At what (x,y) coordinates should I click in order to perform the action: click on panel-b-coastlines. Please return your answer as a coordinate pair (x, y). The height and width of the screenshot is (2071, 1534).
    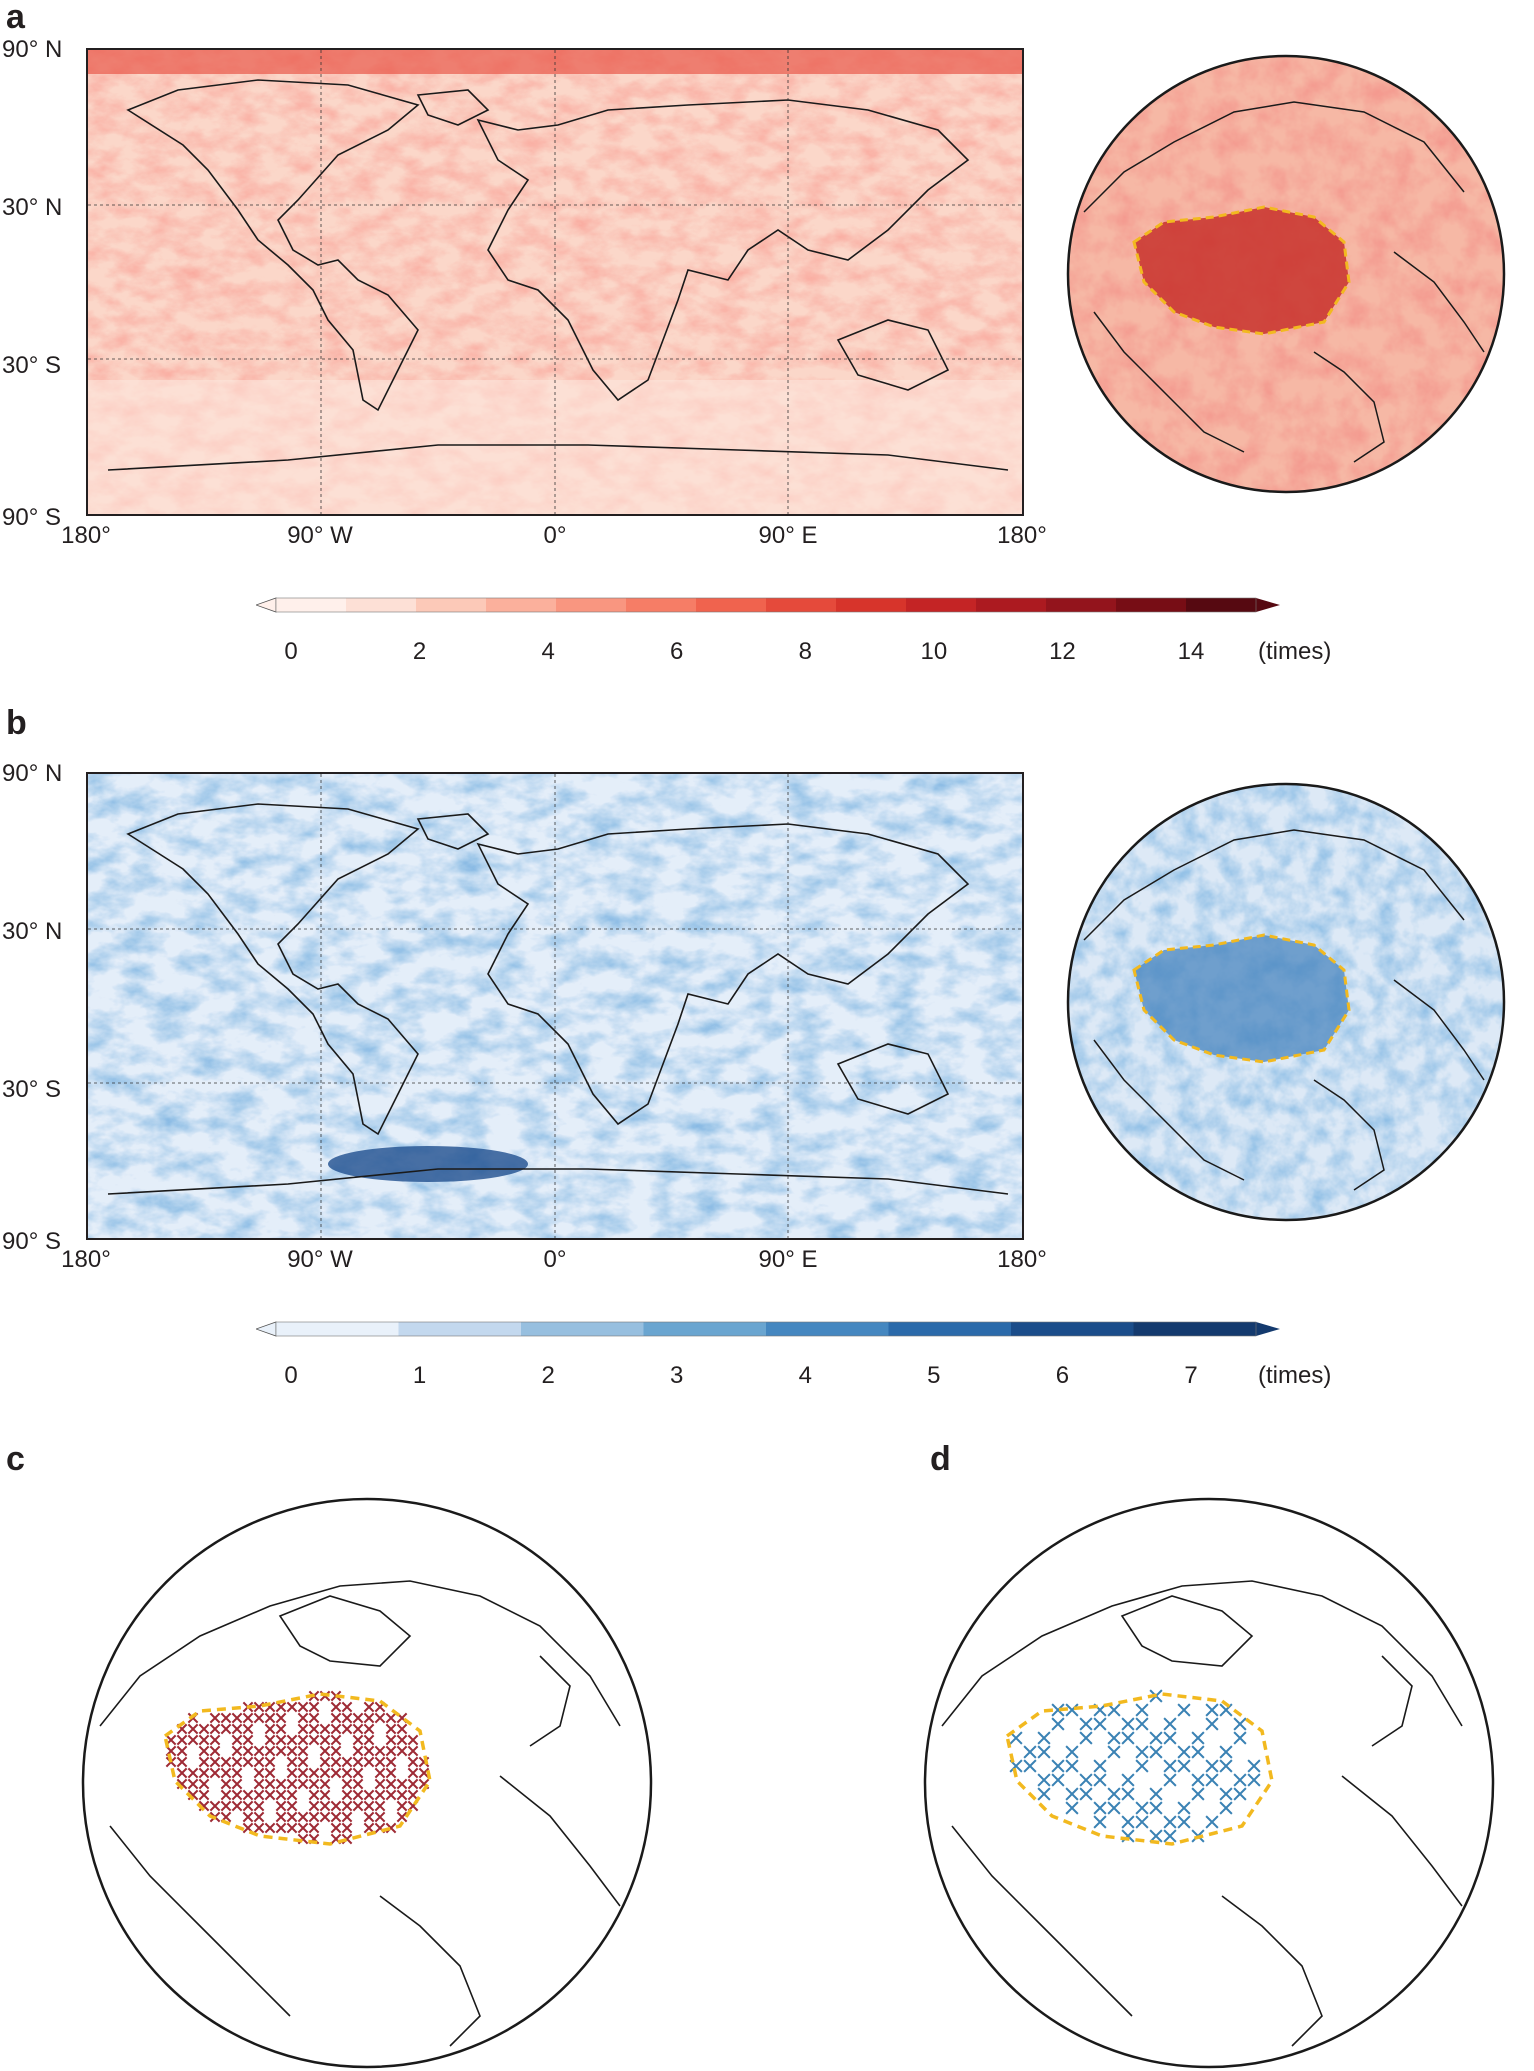
    Looking at the image, I should click on (558, 999).